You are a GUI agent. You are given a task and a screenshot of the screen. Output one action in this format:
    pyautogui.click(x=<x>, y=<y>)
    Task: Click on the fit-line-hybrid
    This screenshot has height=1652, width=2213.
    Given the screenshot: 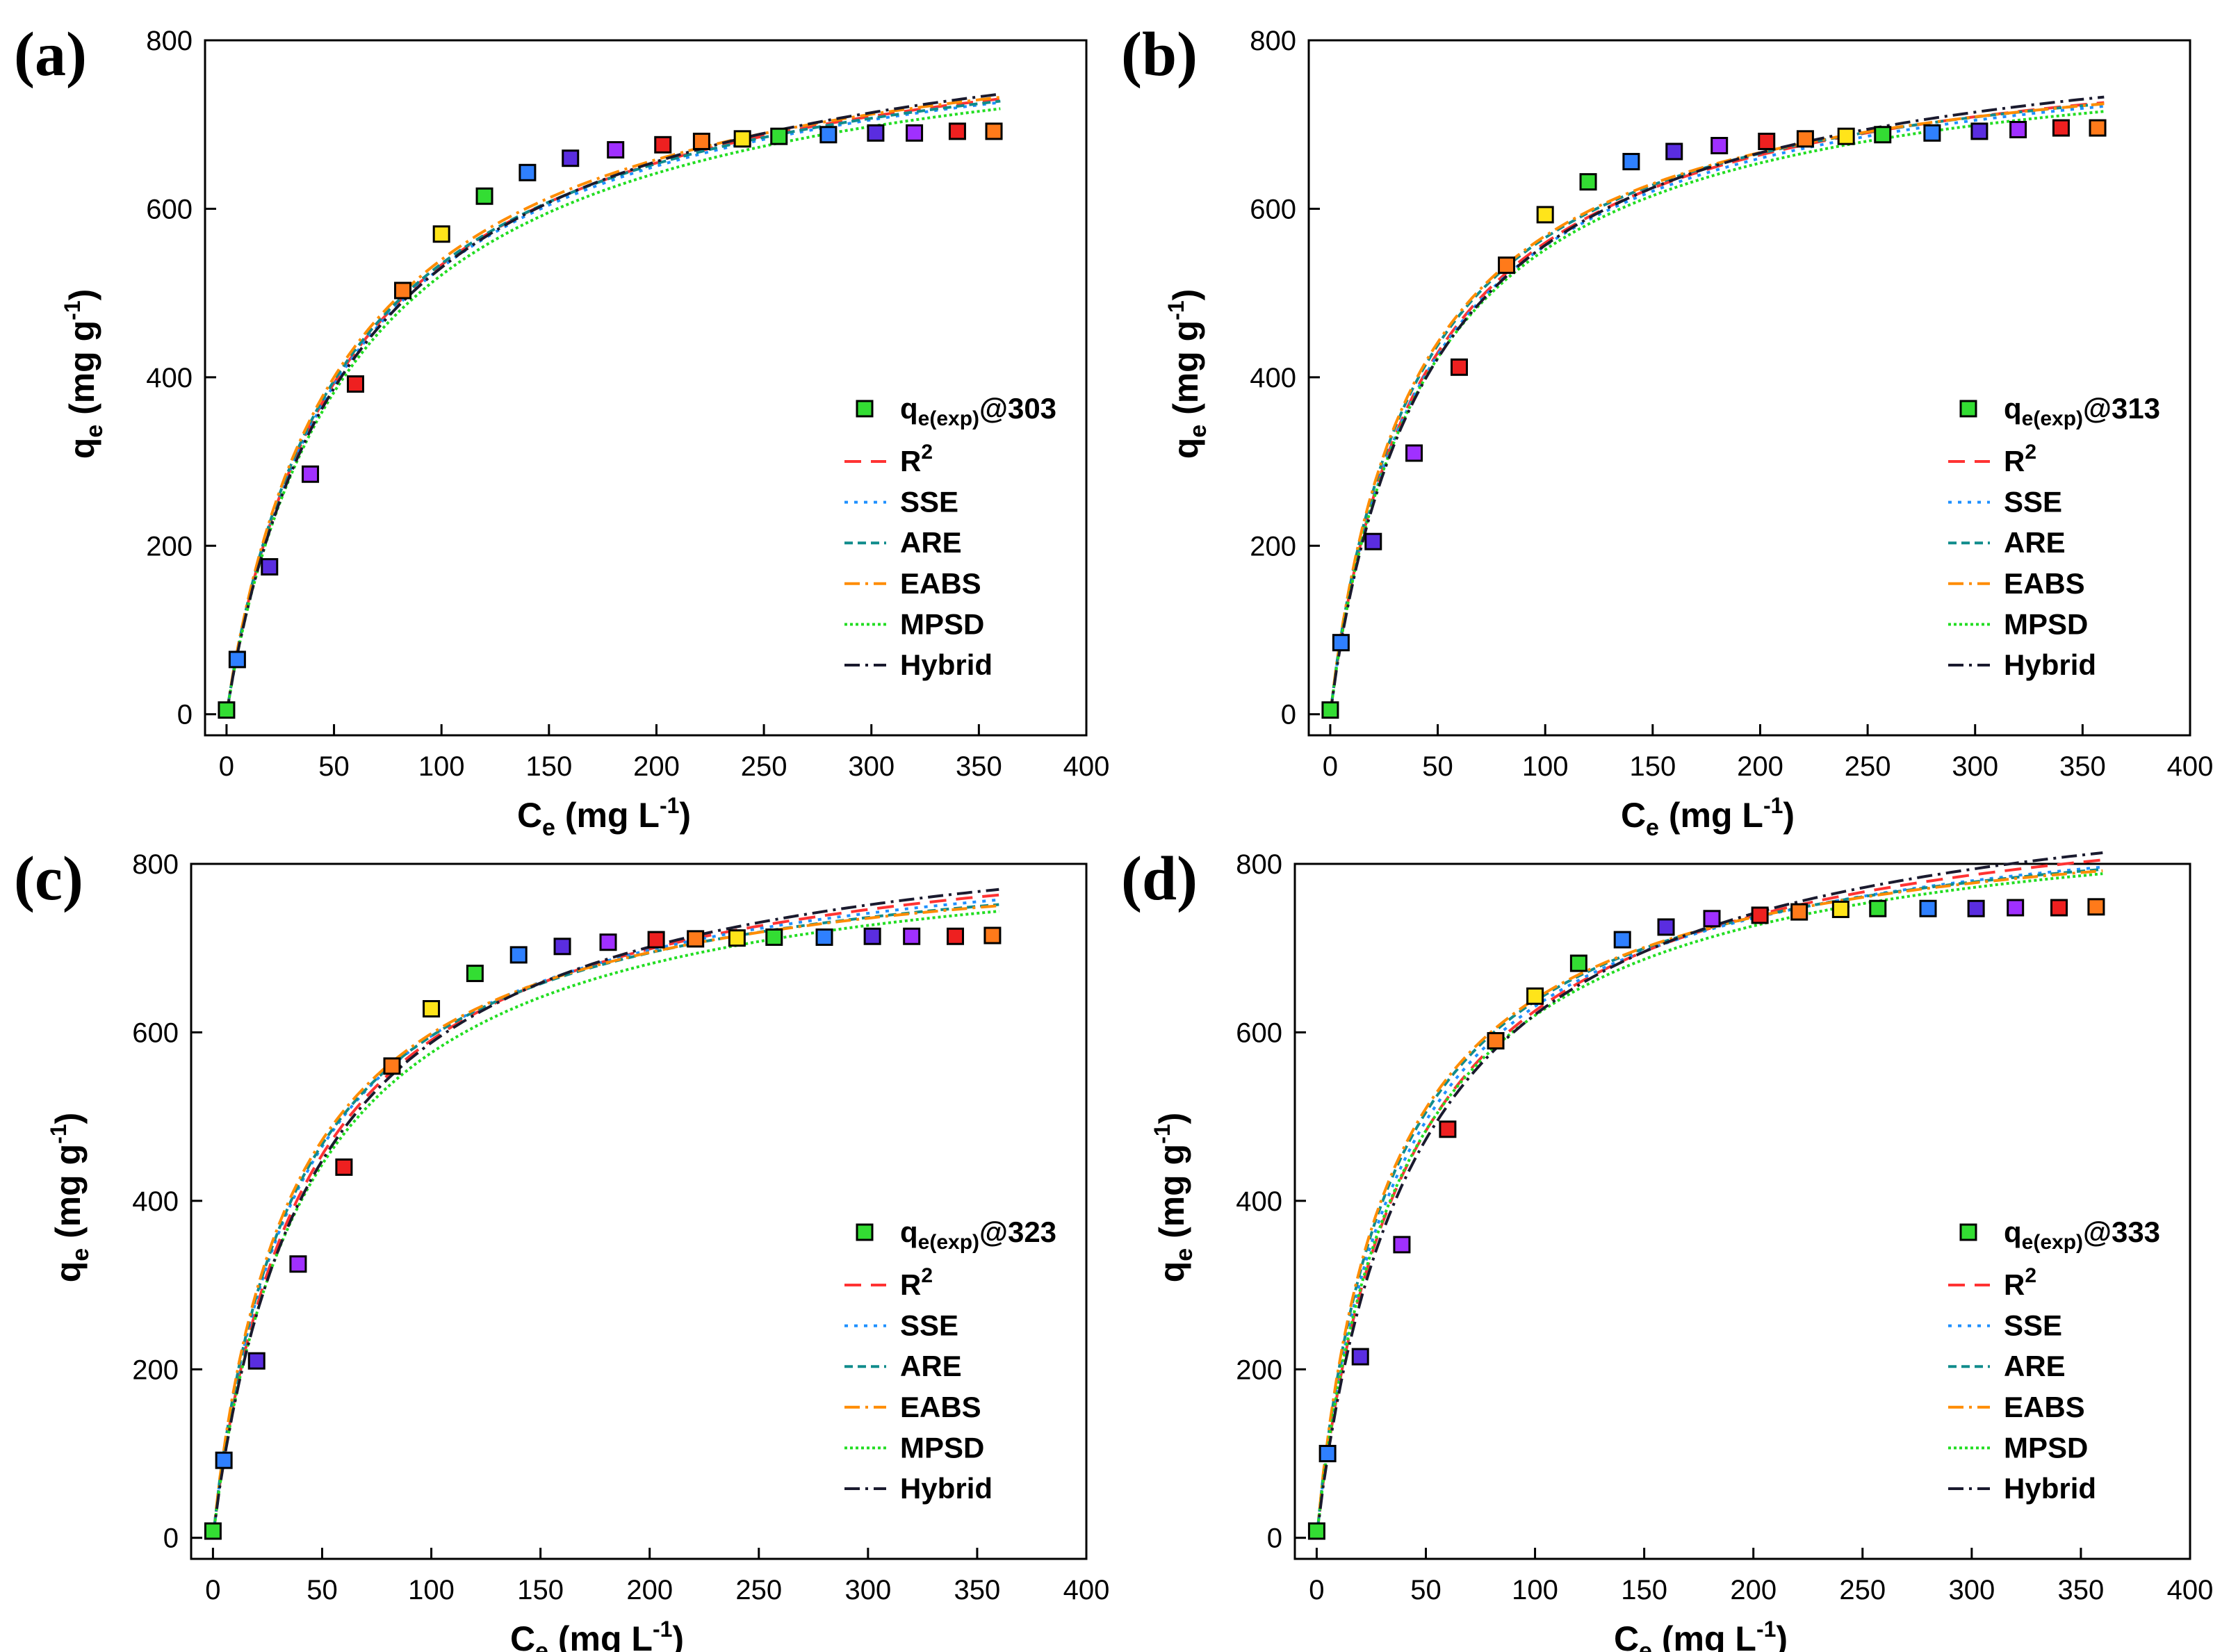 What is the action you would take?
    pyautogui.click(x=1716, y=404)
    